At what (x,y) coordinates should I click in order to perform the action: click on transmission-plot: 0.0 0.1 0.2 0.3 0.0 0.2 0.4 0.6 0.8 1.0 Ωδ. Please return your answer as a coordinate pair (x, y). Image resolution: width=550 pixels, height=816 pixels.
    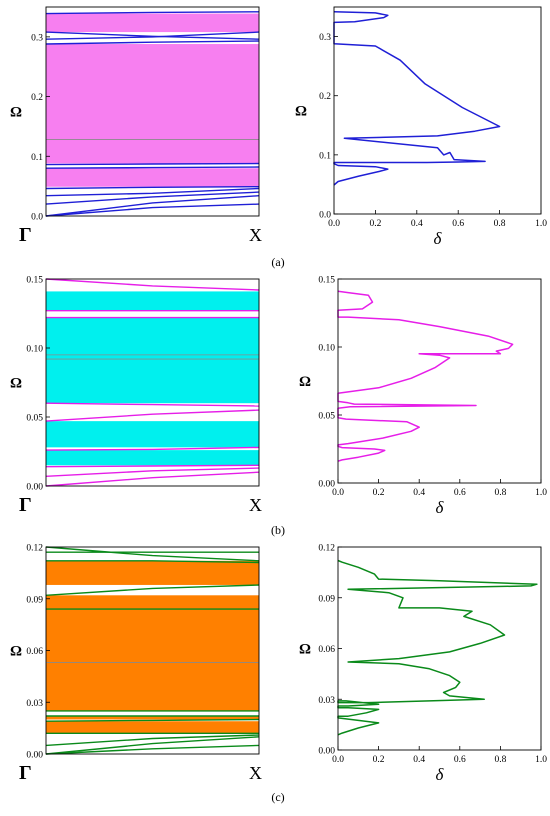
    Looking at the image, I should click on (421, 127).